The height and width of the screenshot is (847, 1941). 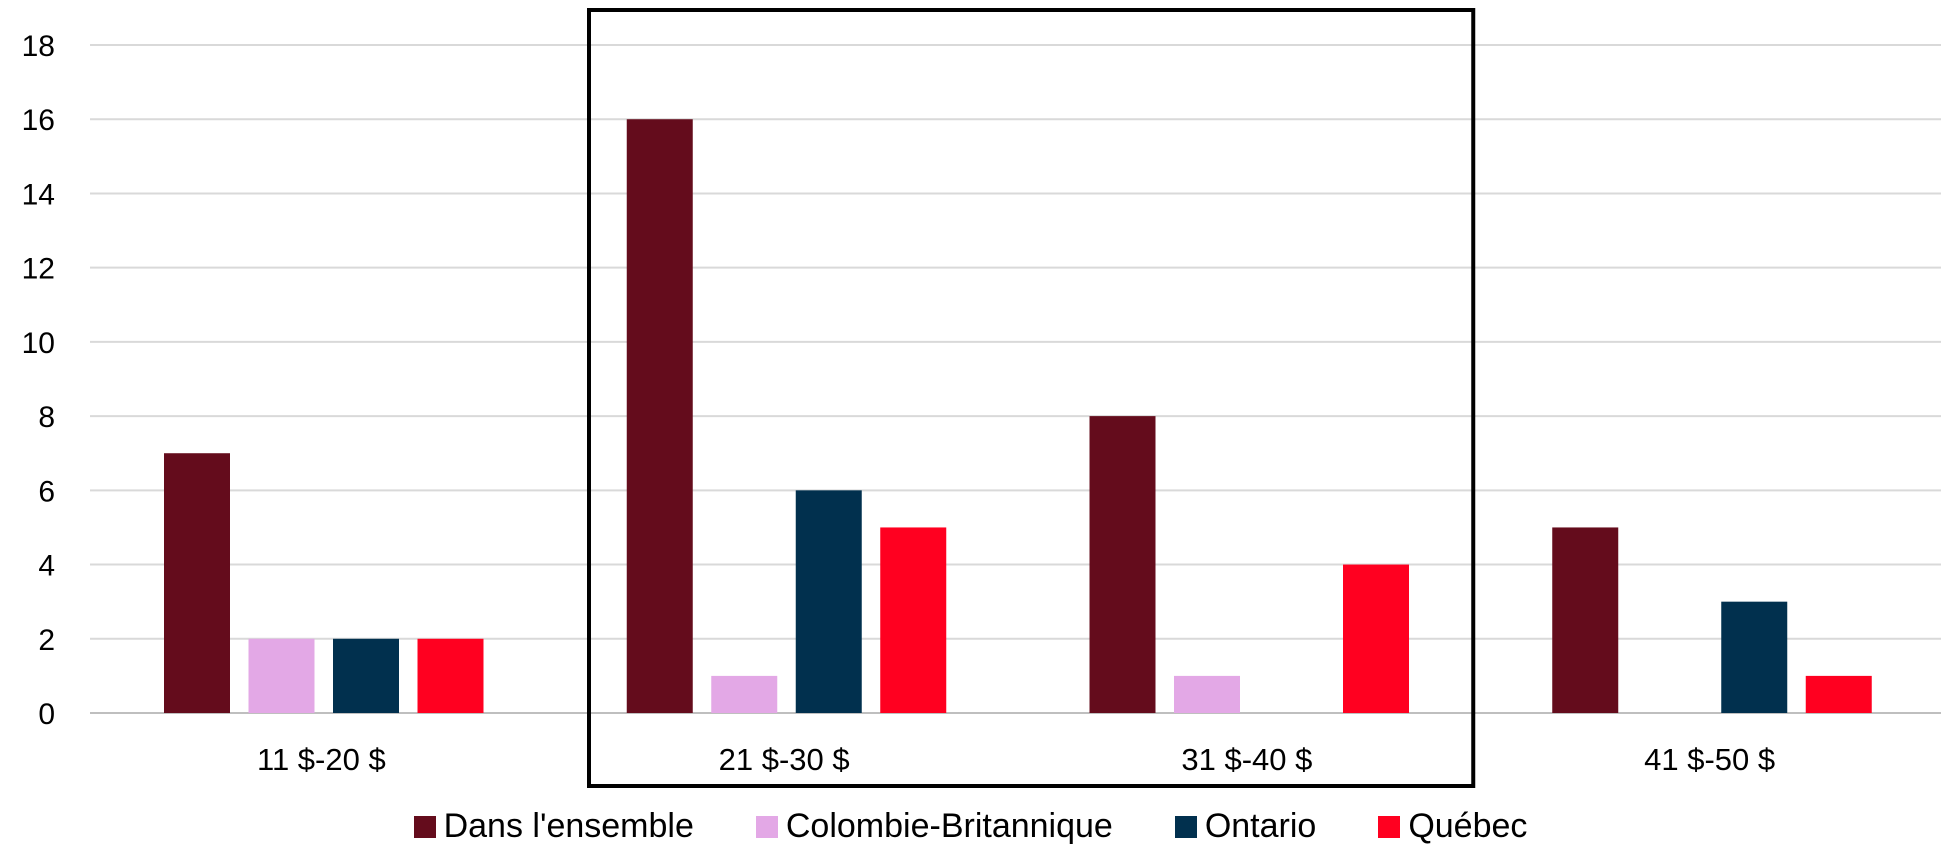 What do you see at coordinates (38, 380) in the screenshot?
I see `y-axis-ticks: 0 2 4 6 8 10 12 14 16 18` at bounding box center [38, 380].